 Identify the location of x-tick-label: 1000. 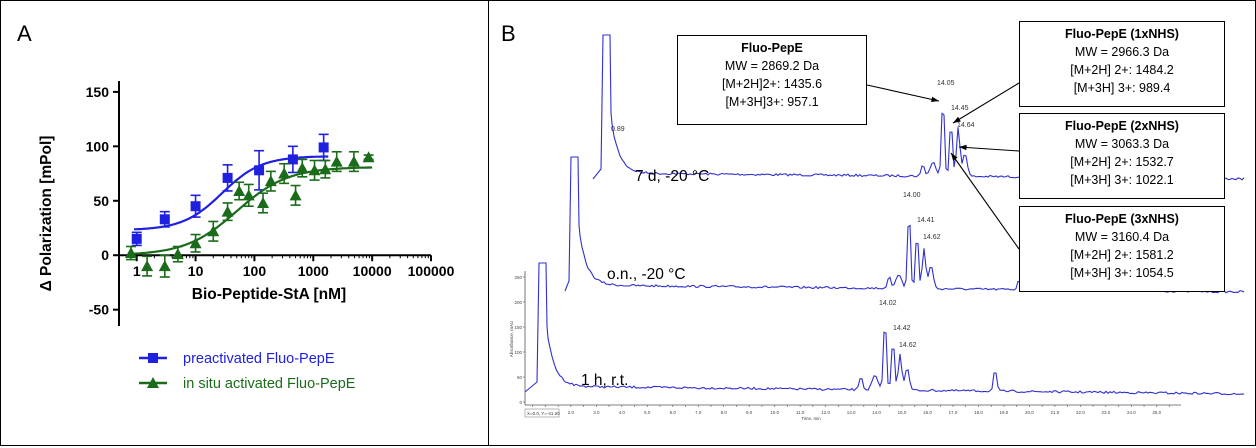
(313, 271).